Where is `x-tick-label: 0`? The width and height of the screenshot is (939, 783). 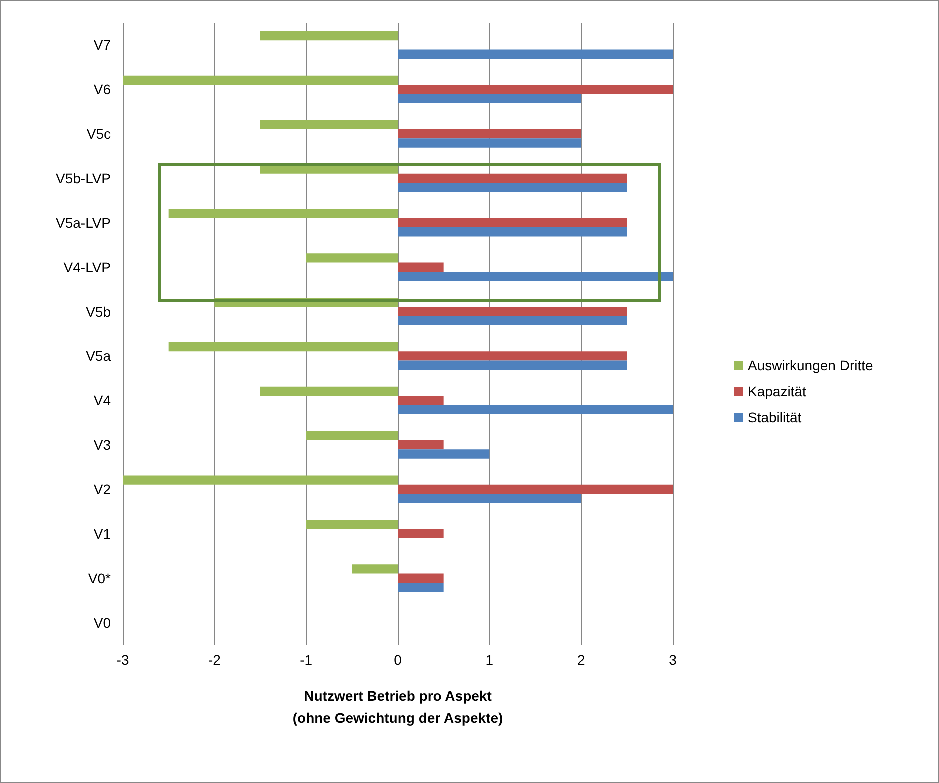
x-tick-label: 0 is located at coordinates (398, 660).